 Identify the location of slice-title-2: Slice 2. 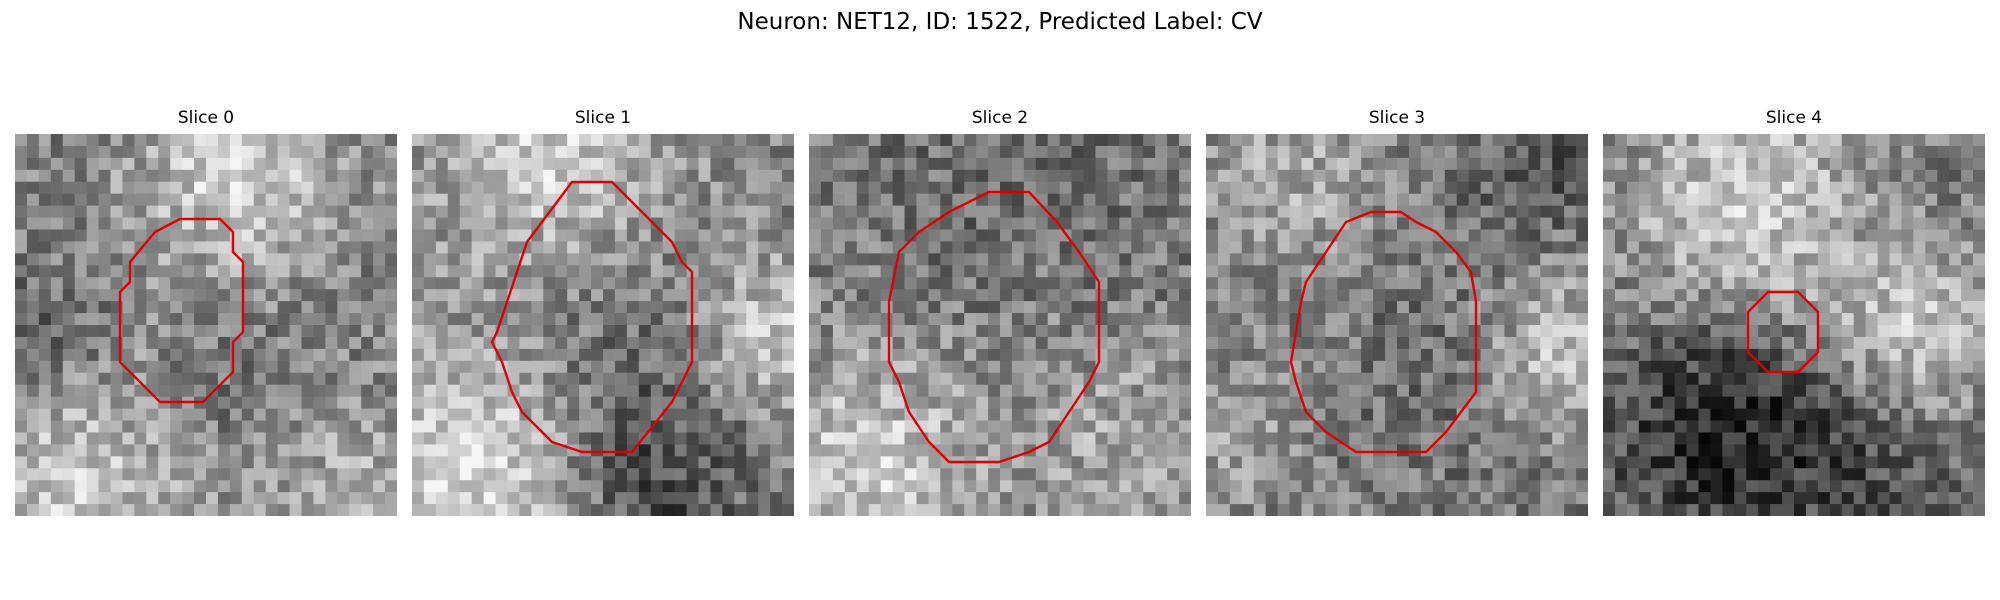
(1000, 118).